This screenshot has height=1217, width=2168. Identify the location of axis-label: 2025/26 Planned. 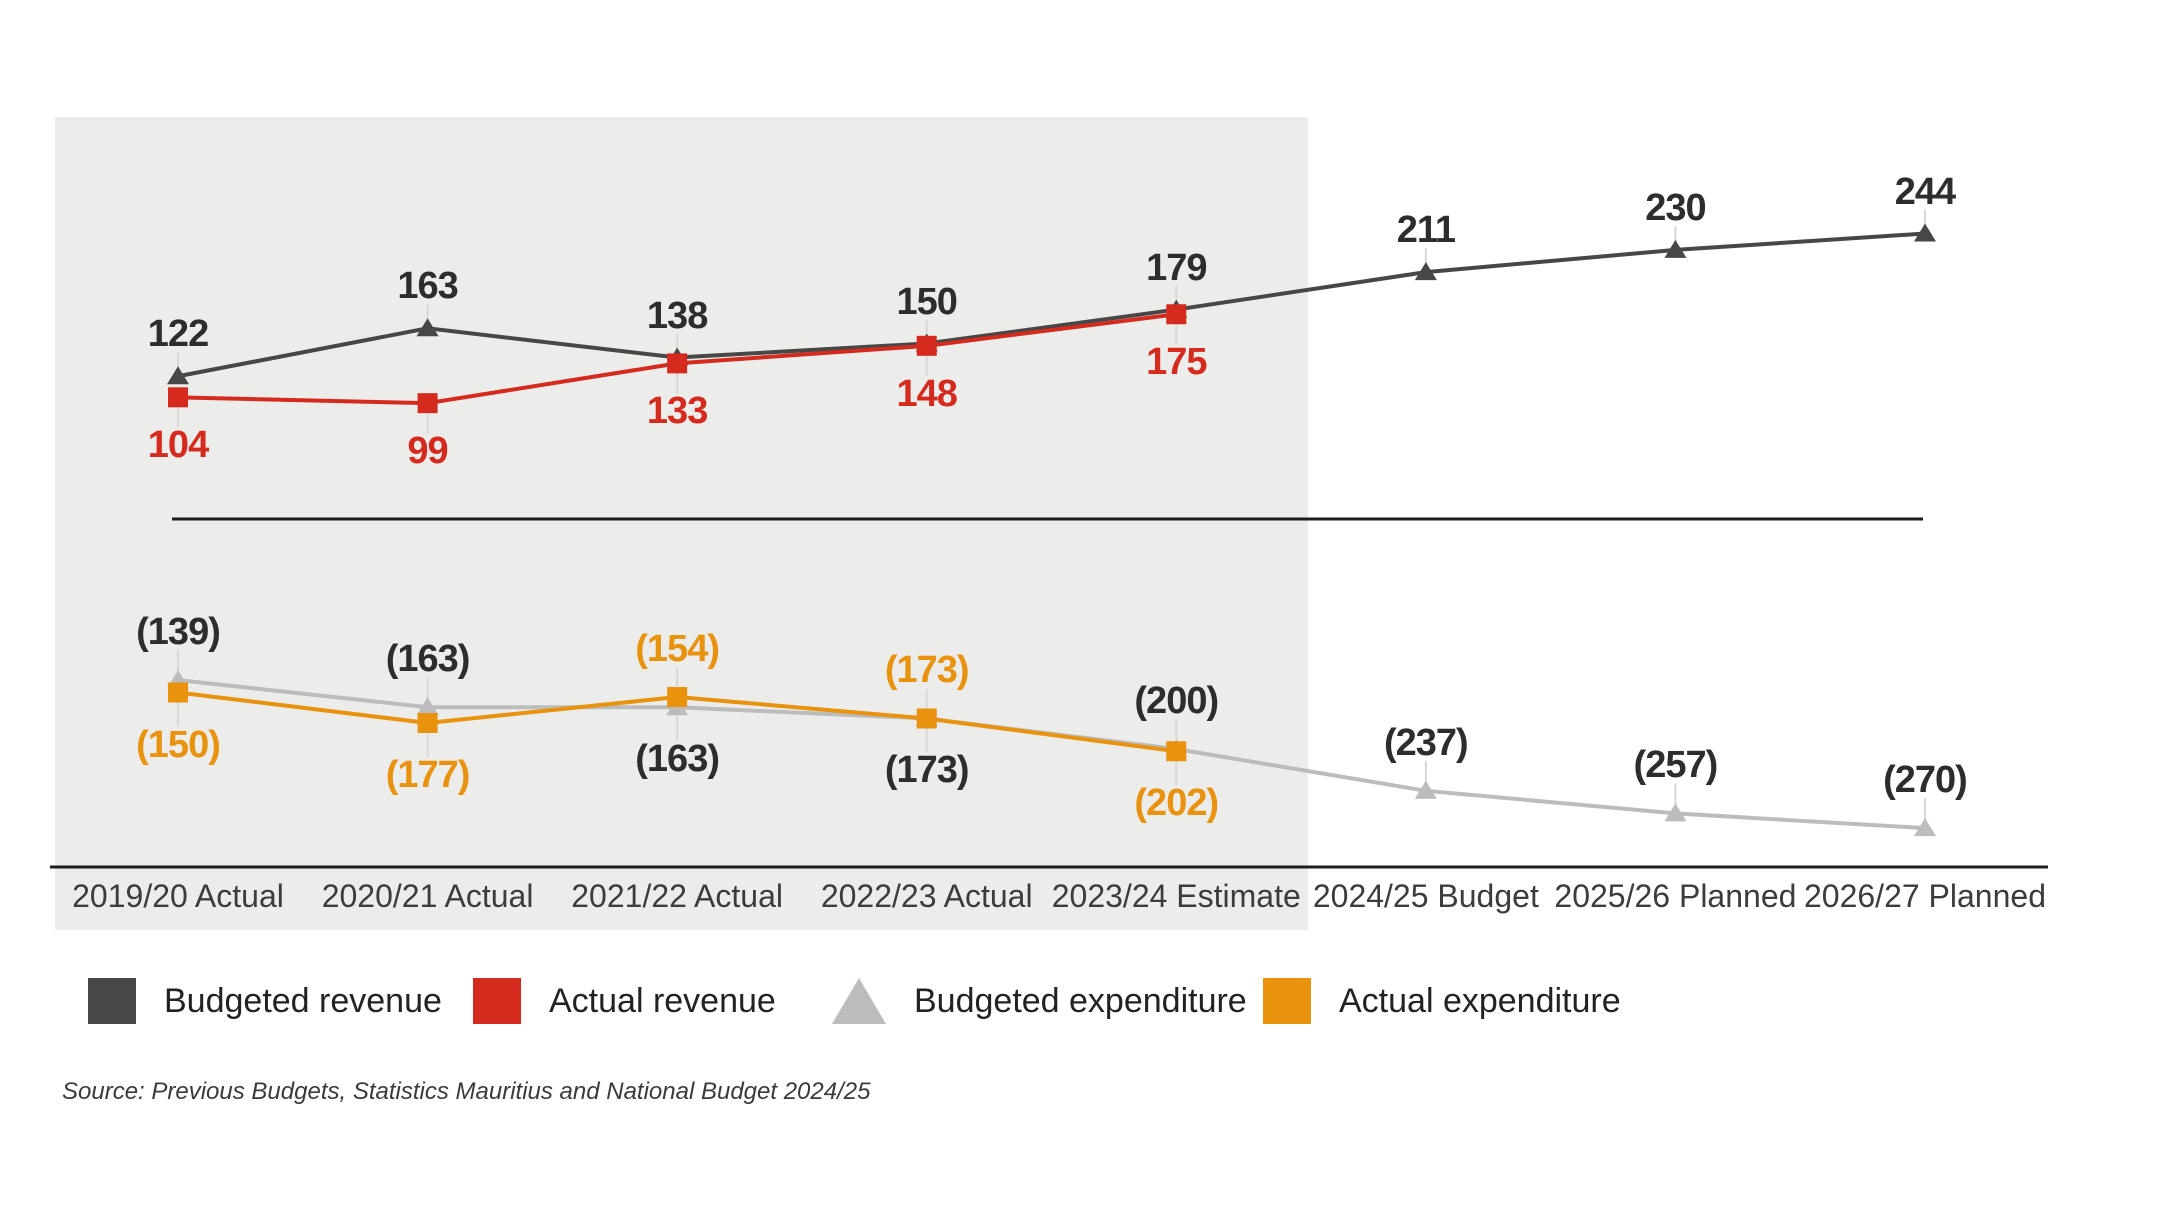
(1675, 896).